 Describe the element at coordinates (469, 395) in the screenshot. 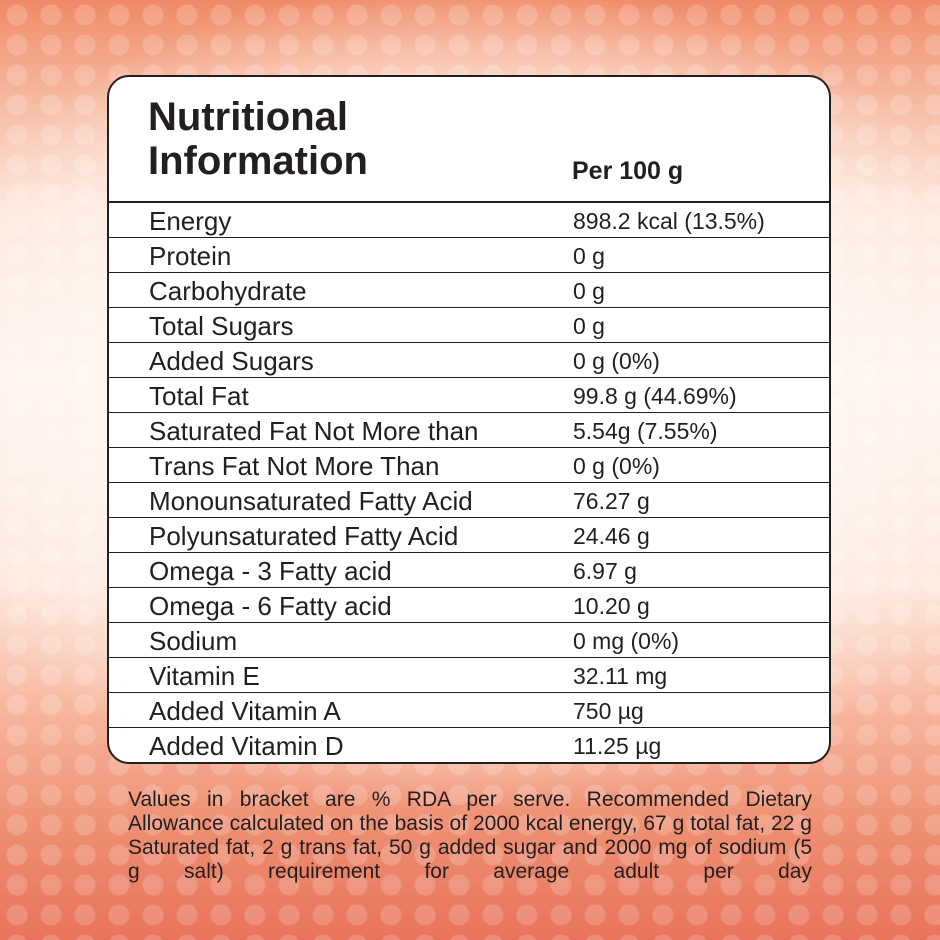

I see `nutrient-row: Total Fat 99.8 g (44.69%)` at that location.